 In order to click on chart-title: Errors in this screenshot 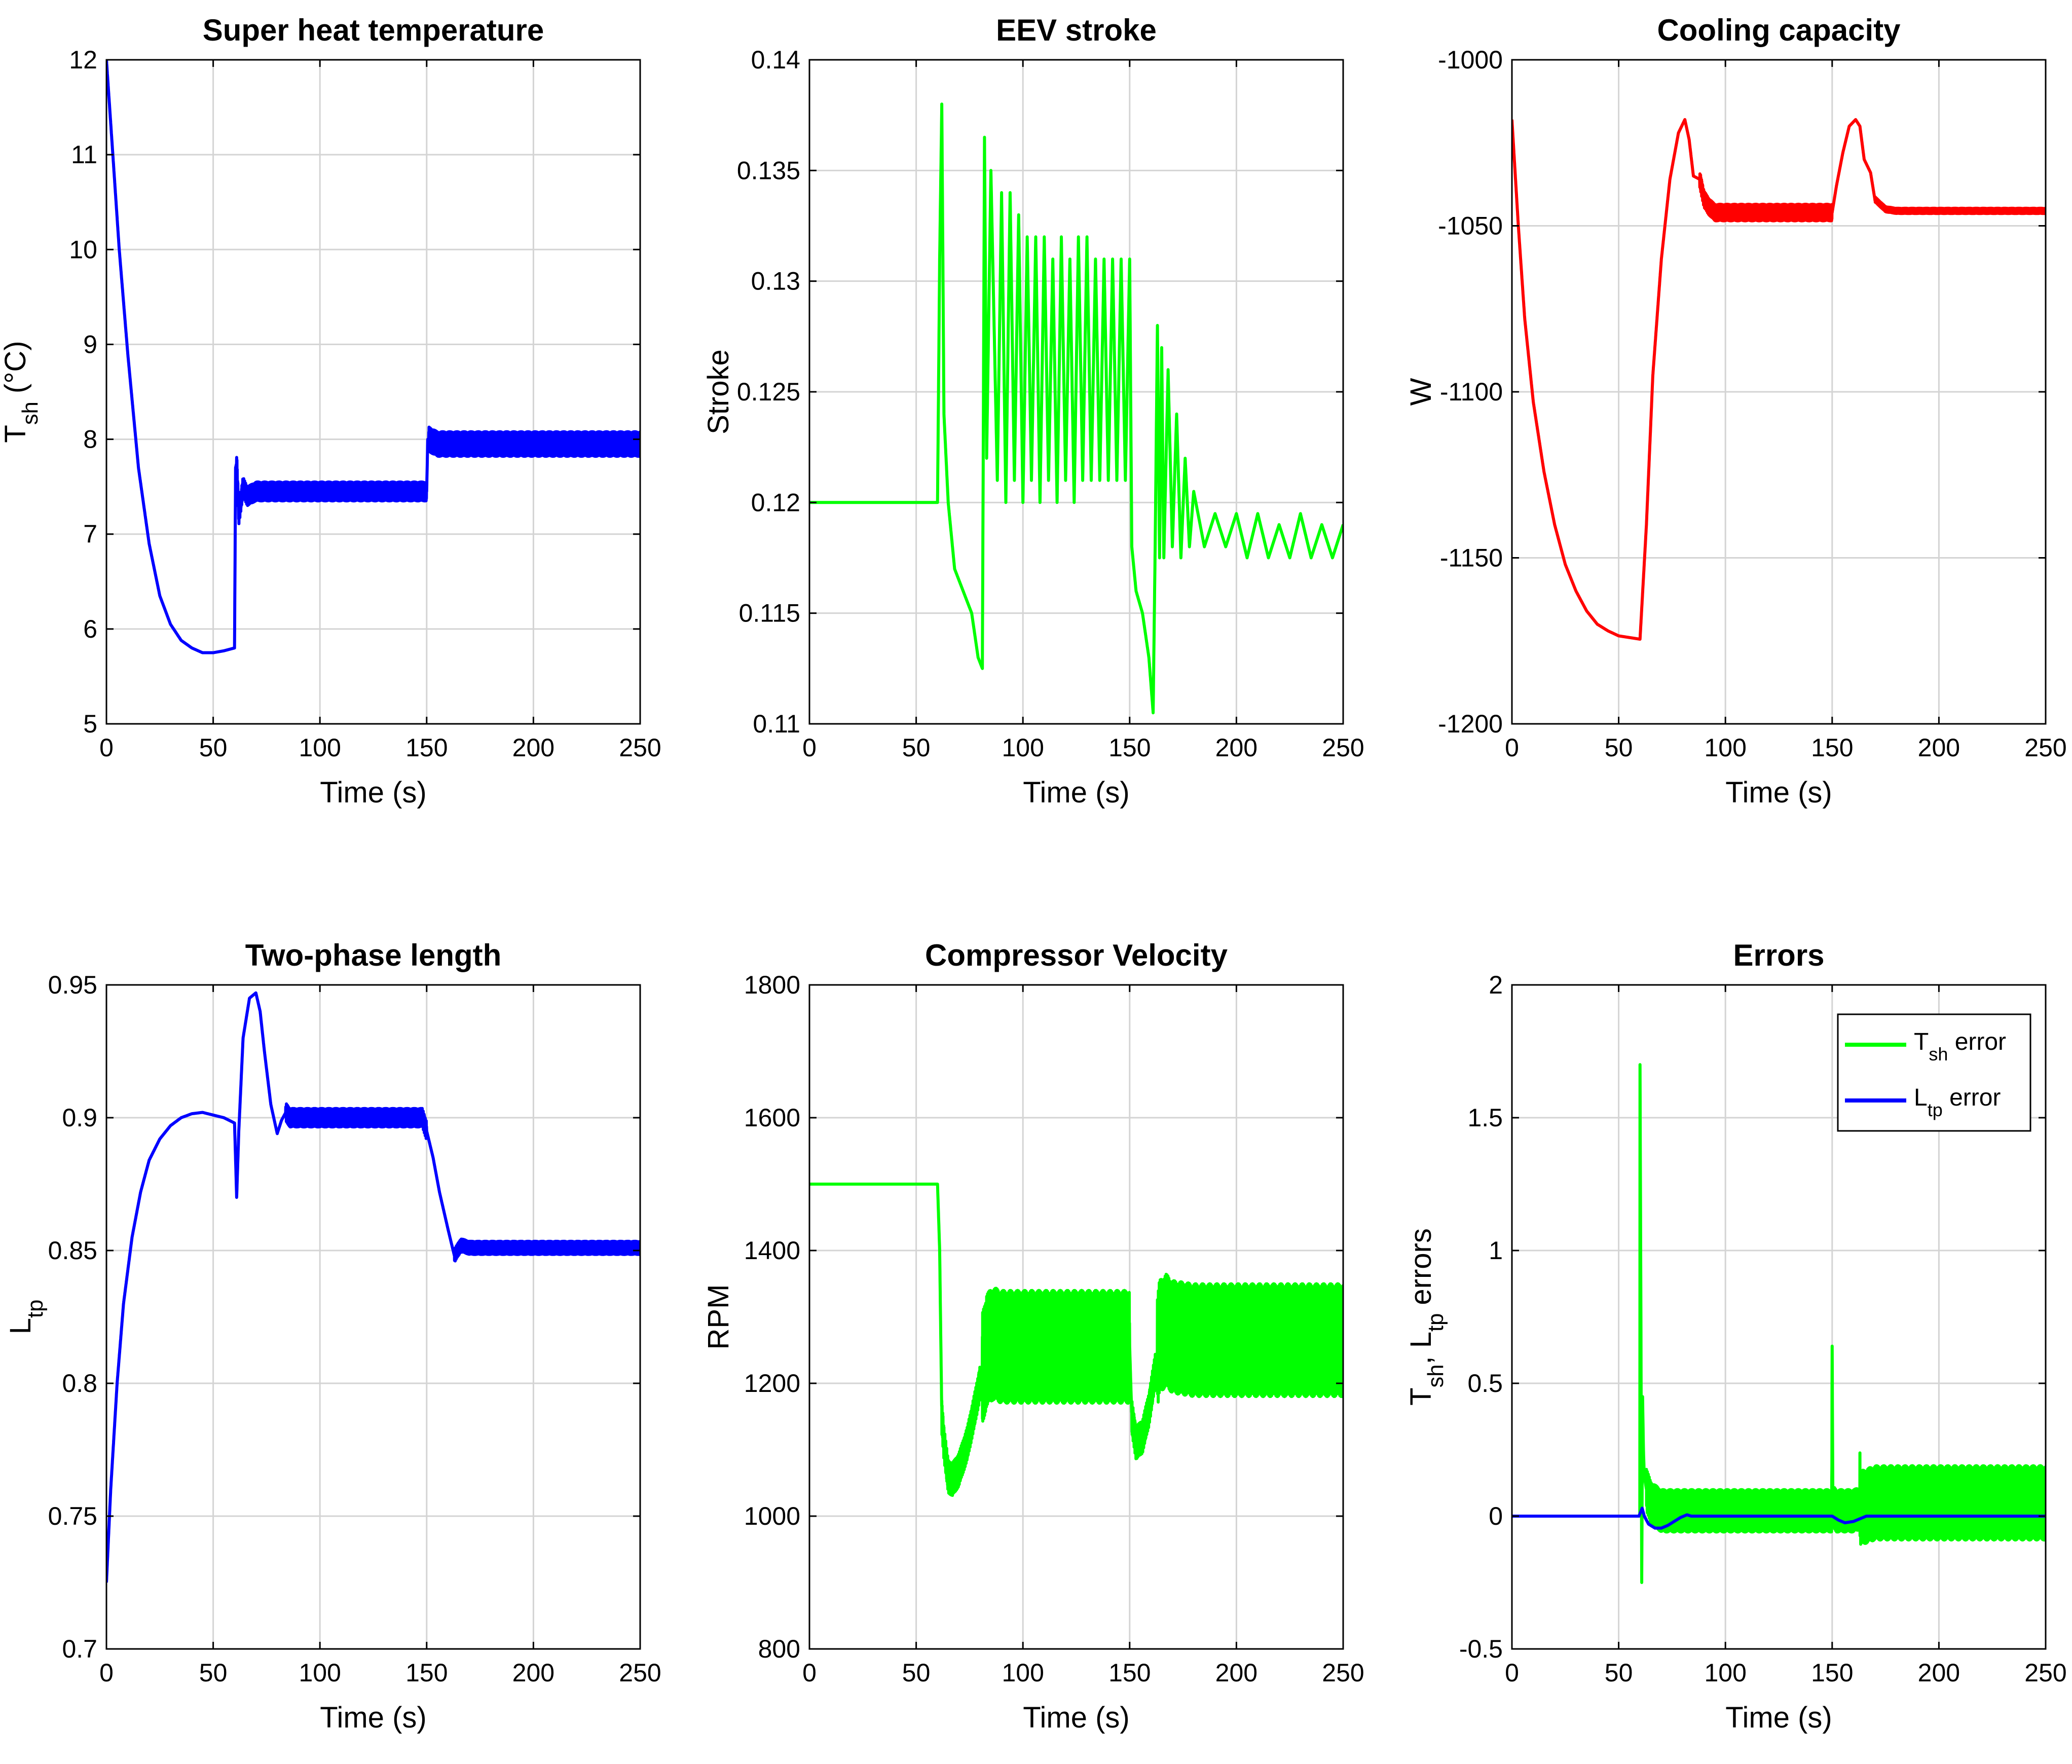, I will do `click(1779, 955)`.